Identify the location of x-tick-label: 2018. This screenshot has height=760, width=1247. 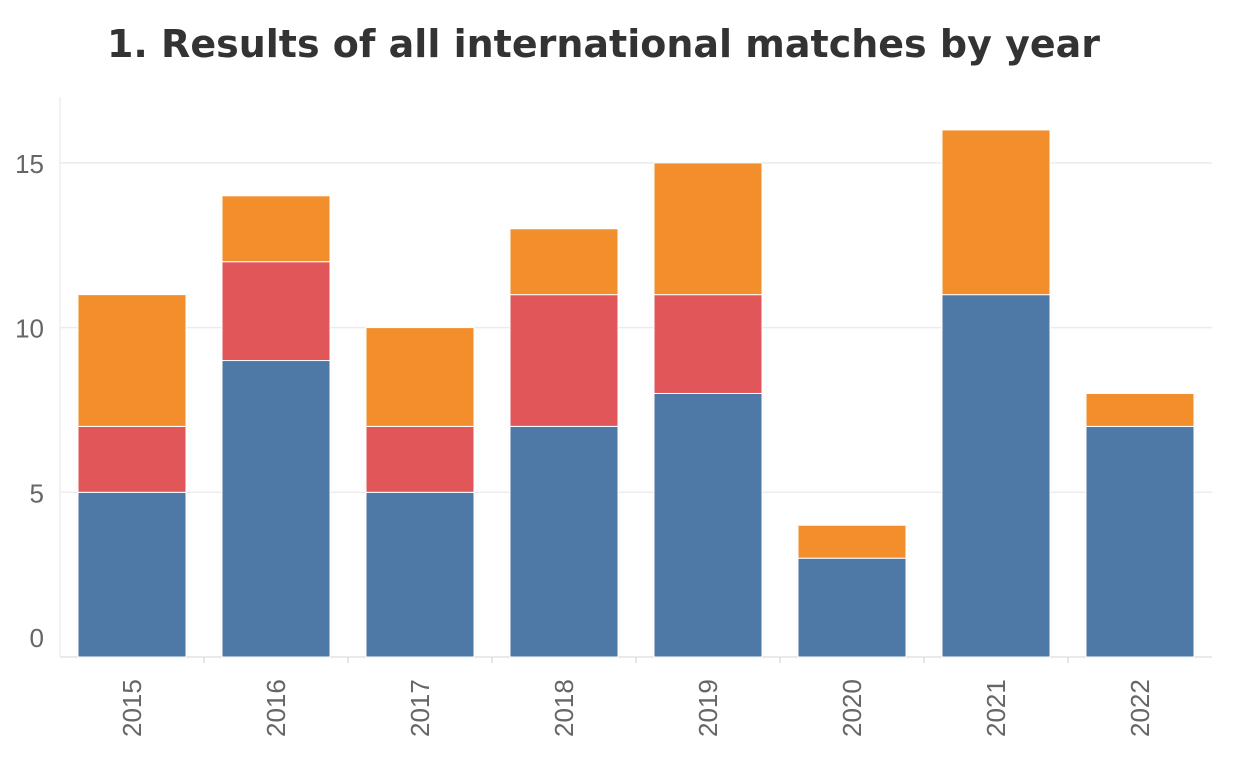
(564, 708).